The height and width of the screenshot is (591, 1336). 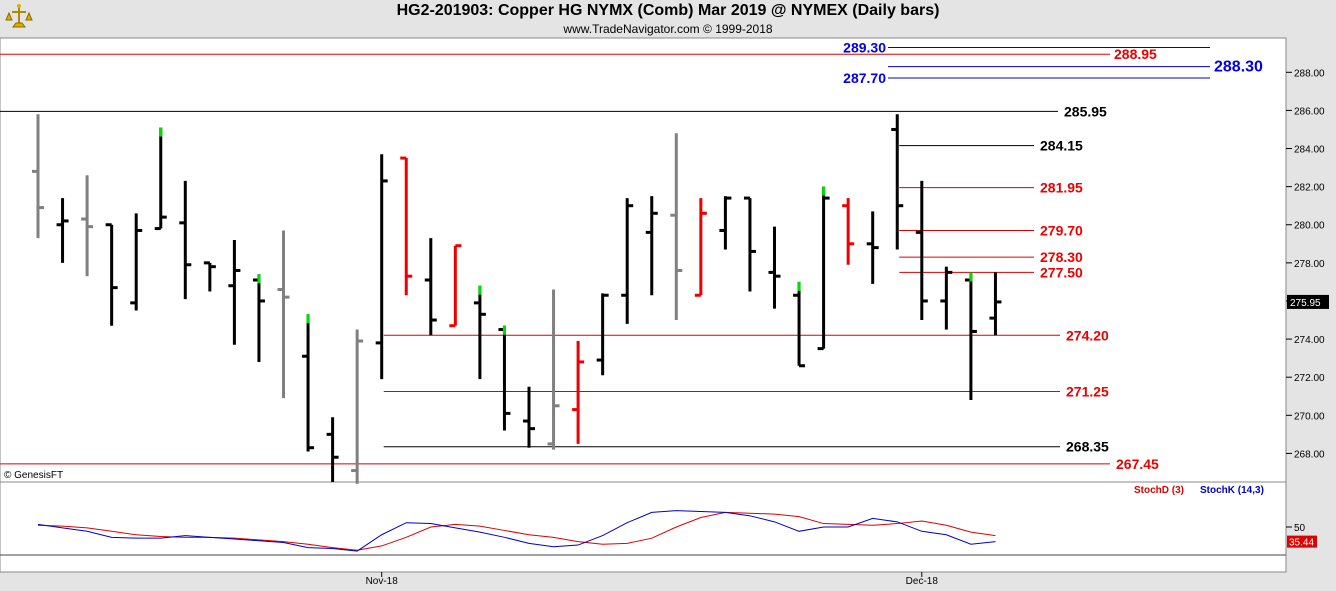 What do you see at coordinates (1309, 73) in the screenshot?
I see `y-tick-label: 288.00` at bounding box center [1309, 73].